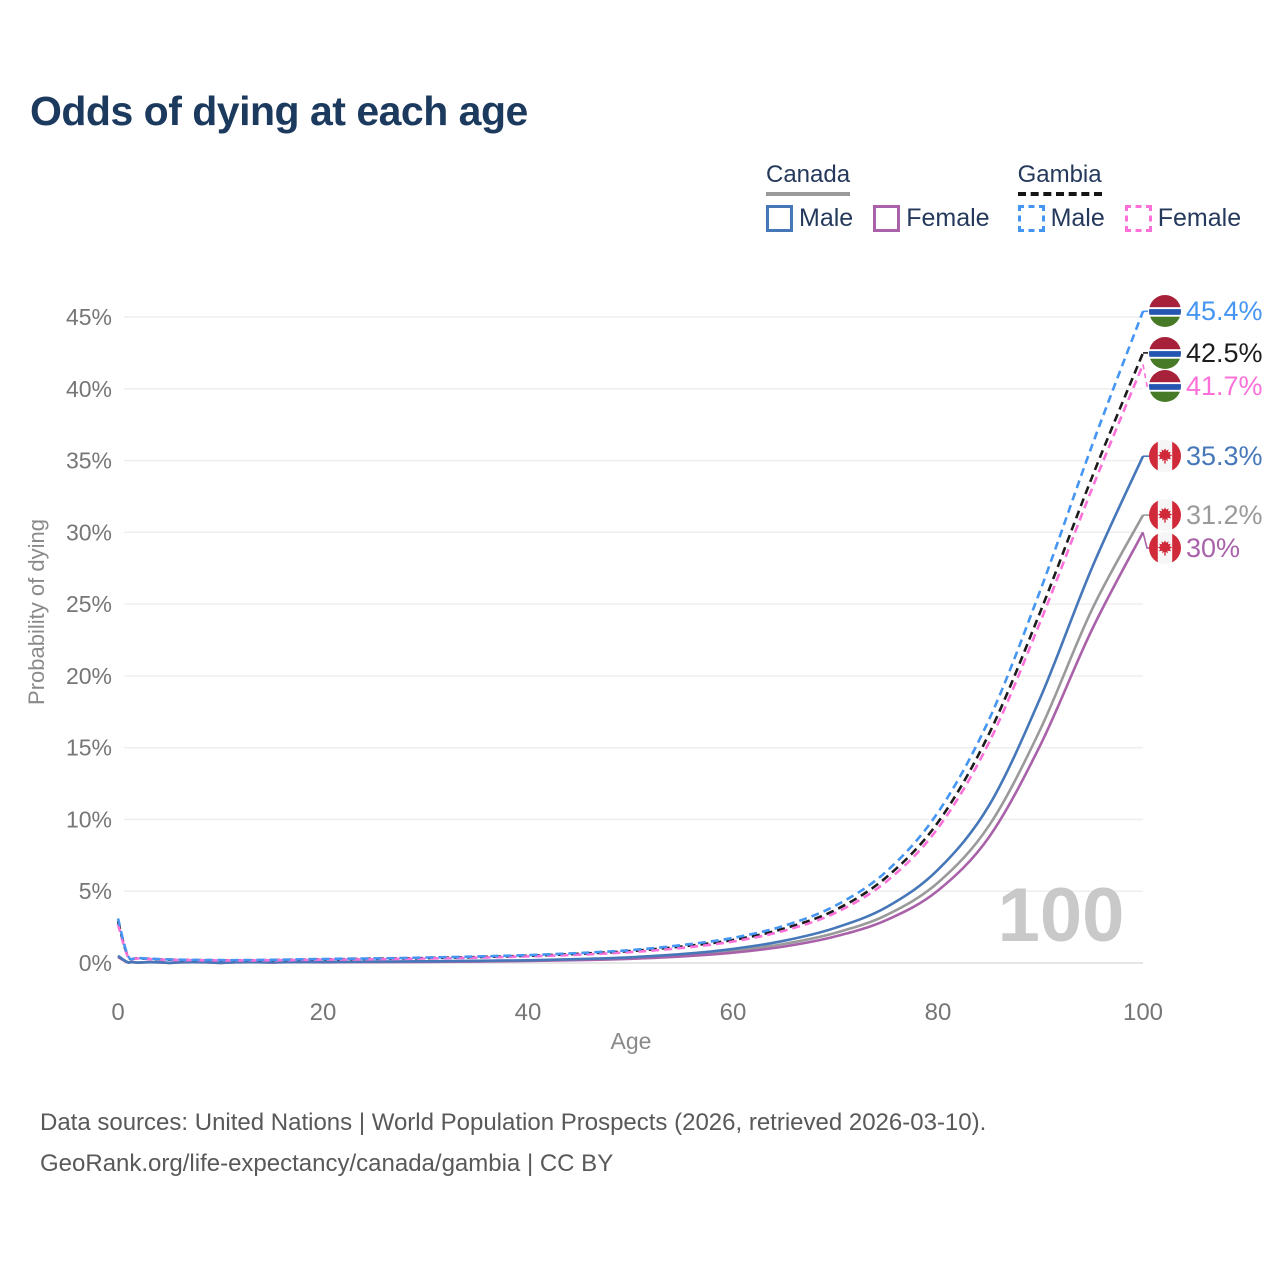  I want to click on x-tick-label: 100, so click(1143, 1012).